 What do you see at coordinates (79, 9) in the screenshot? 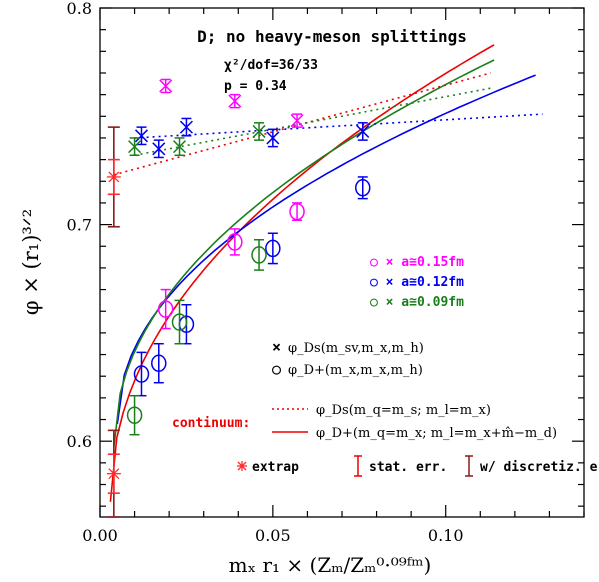
I see `y-tick-label: 0.8` at bounding box center [79, 9].